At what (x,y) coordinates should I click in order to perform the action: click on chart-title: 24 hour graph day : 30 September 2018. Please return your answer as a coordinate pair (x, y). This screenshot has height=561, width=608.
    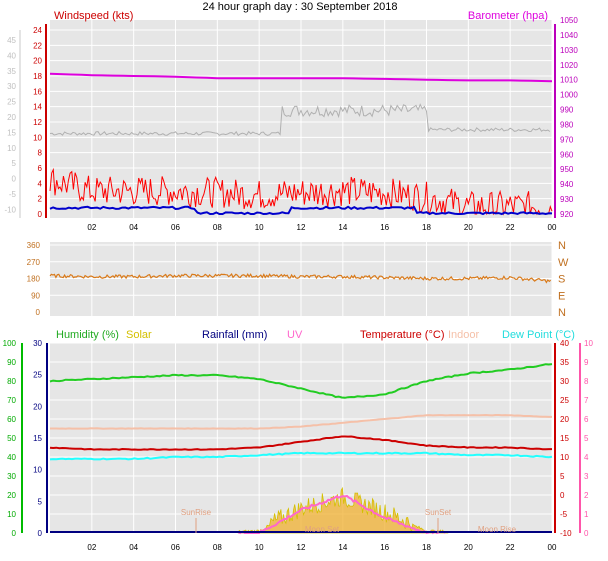
    Looking at the image, I should click on (299, 7).